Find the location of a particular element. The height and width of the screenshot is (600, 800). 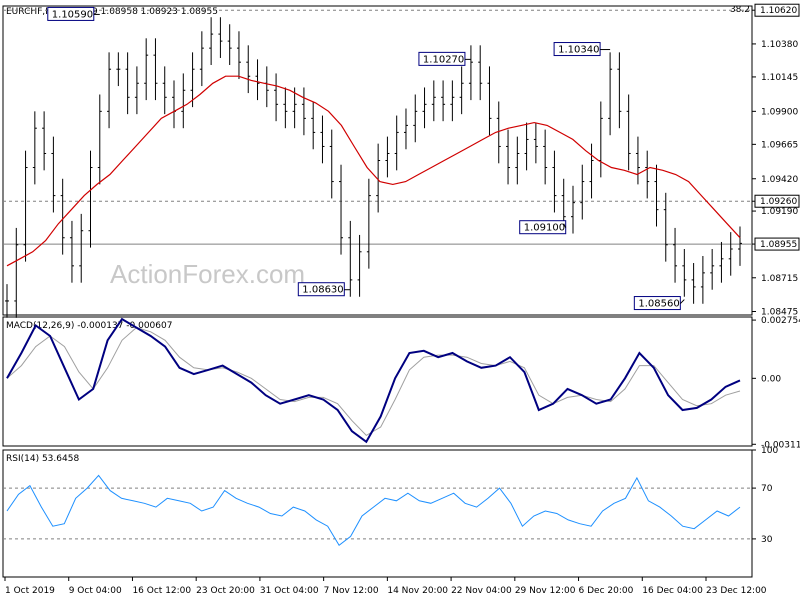

x-tick-label: 9 Oct 04:00 is located at coordinates (95, 591).